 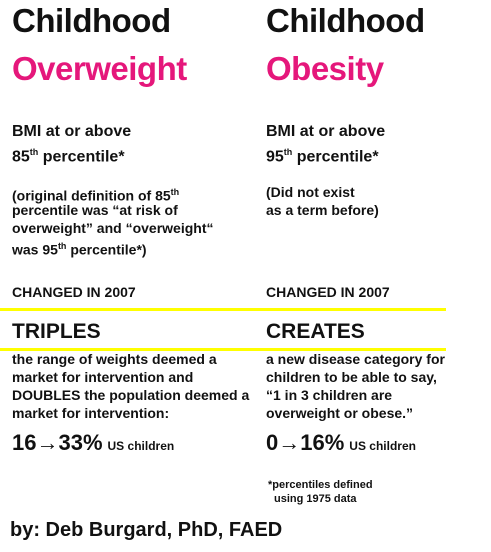 I want to click on text: 95, so click(x=275, y=157).